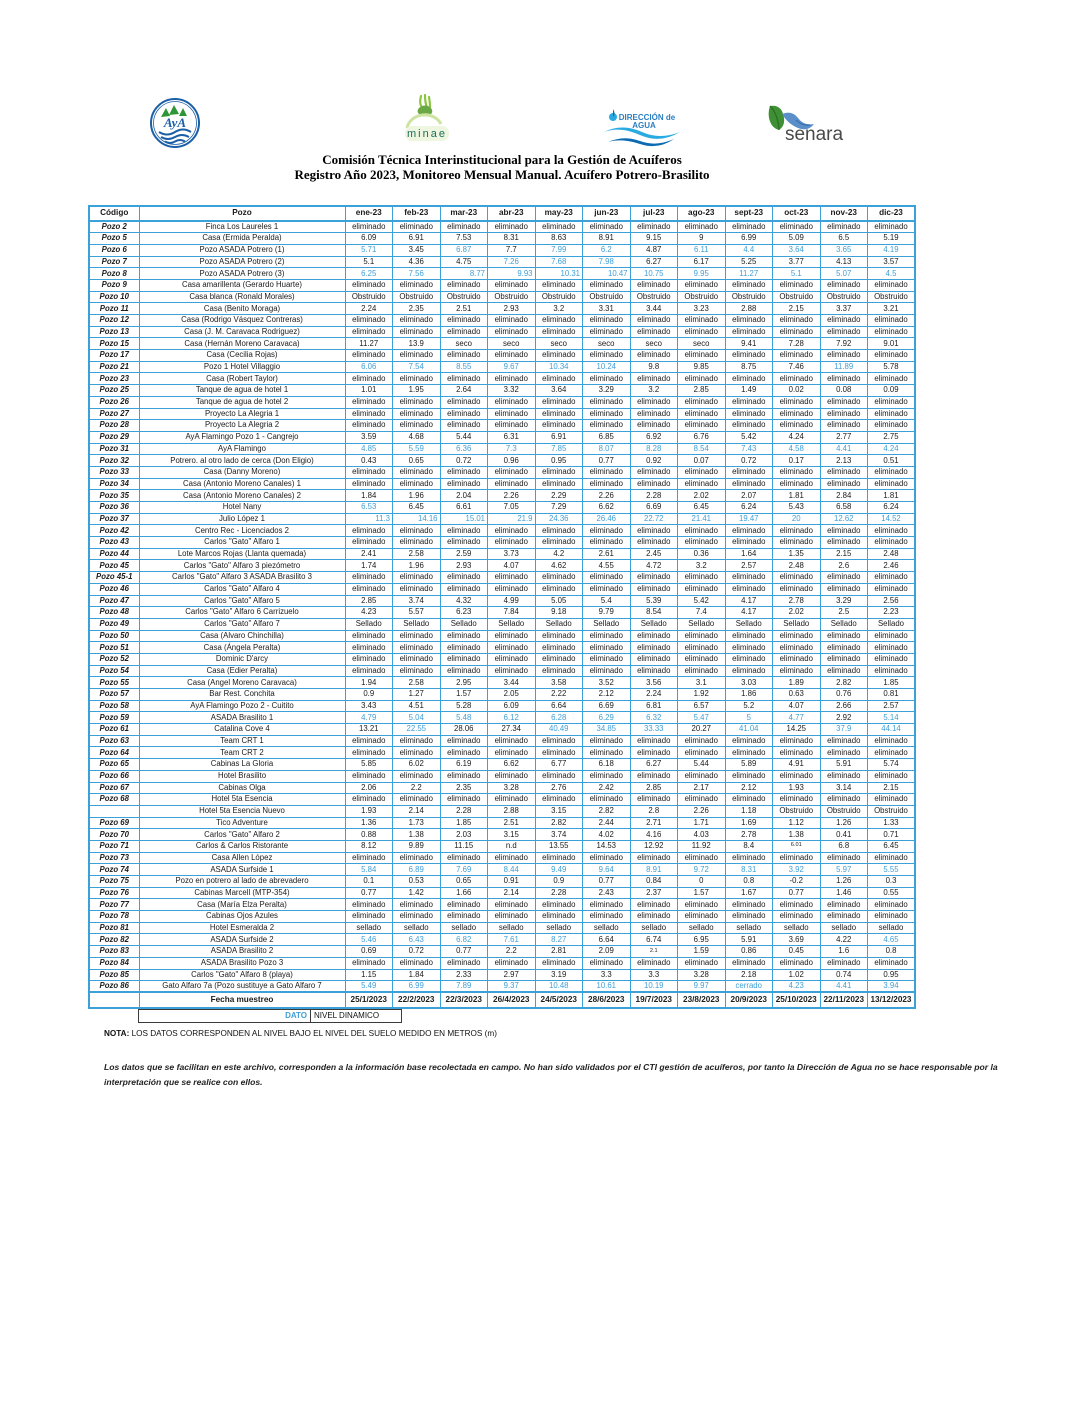  Describe the element at coordinates (463, 250) in the screenshot. I see `value-cell: 6.87` at that location.